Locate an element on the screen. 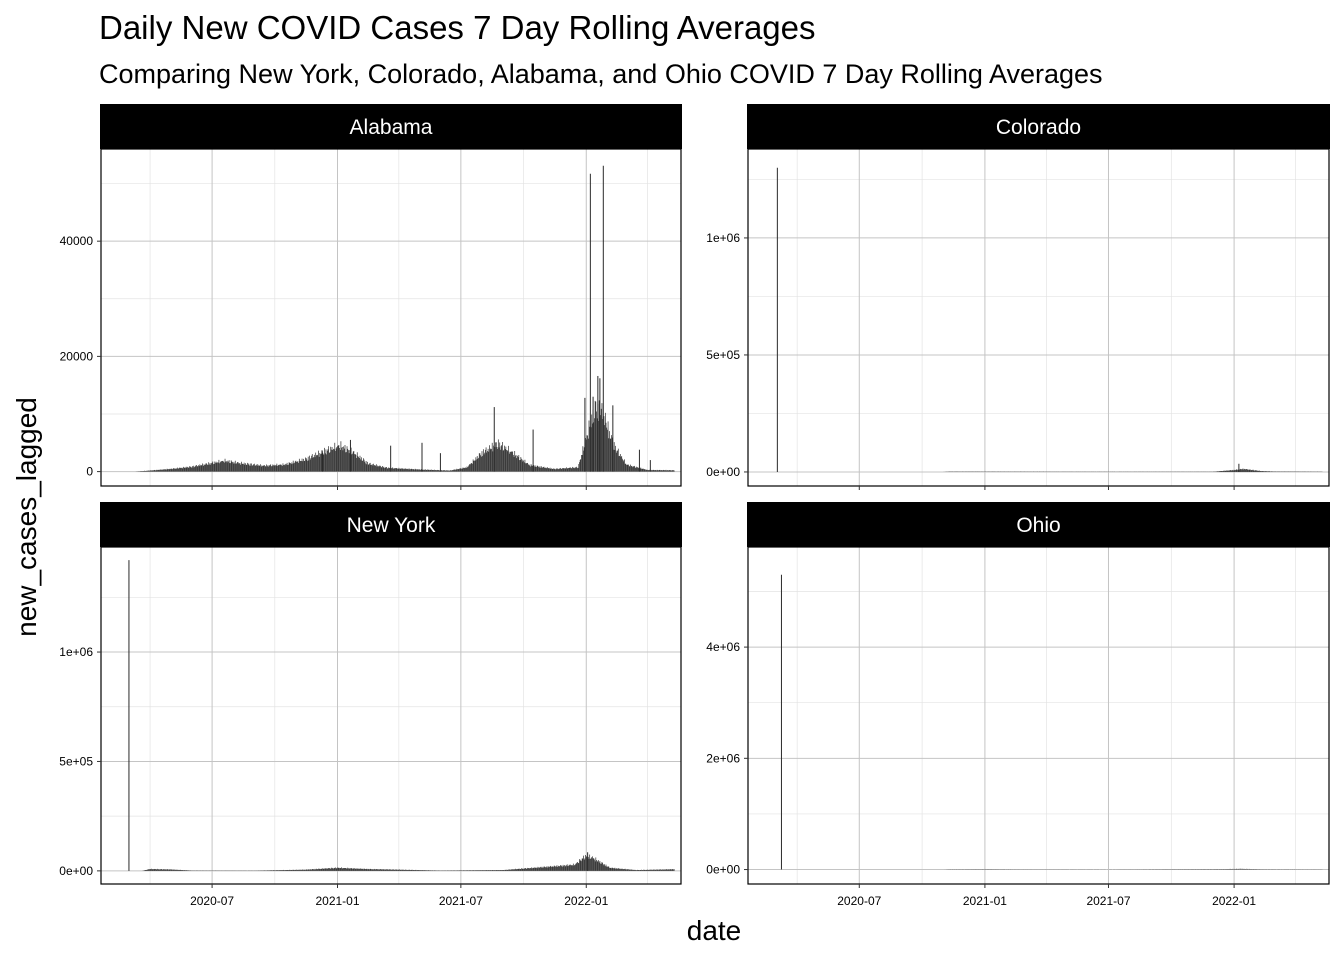  y-tick-label: 40000 is located at coordinates (77, 241).